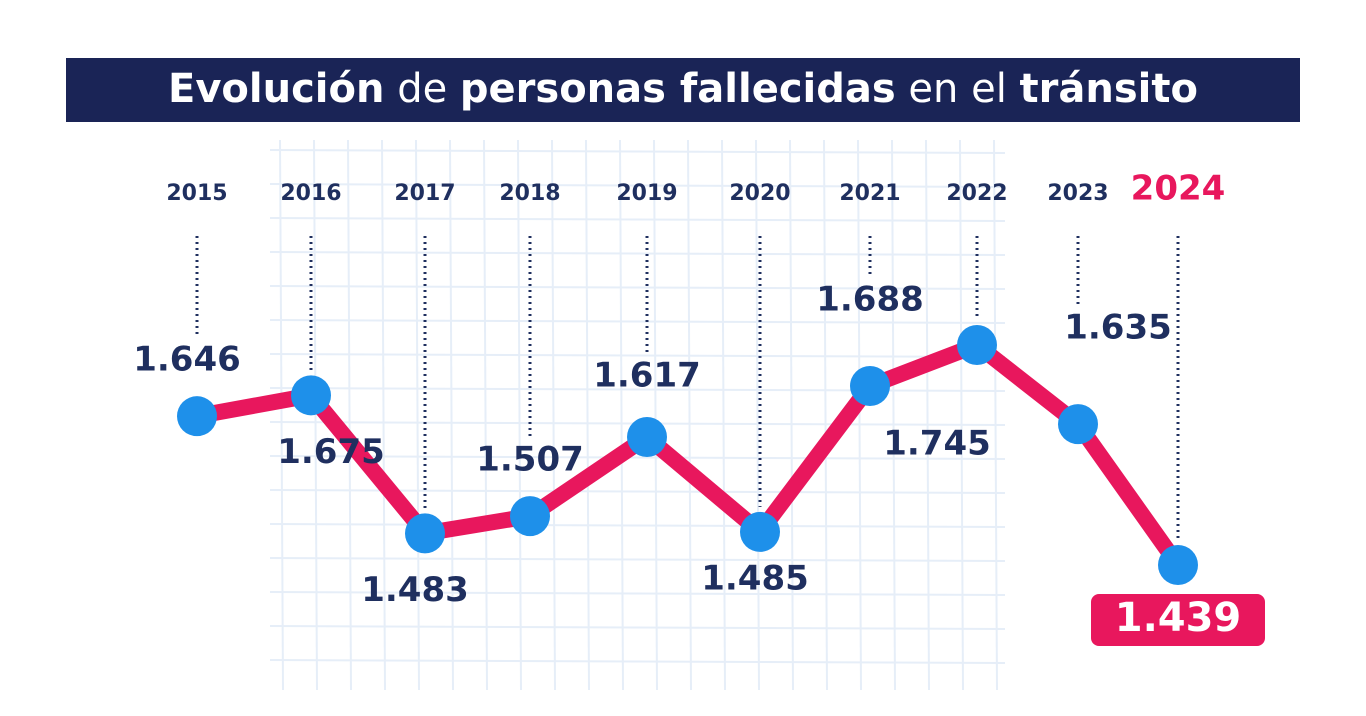 The width and height of the screenshot is (1366, 716). I want to click on title-part: Evolución, so click(276, 89).